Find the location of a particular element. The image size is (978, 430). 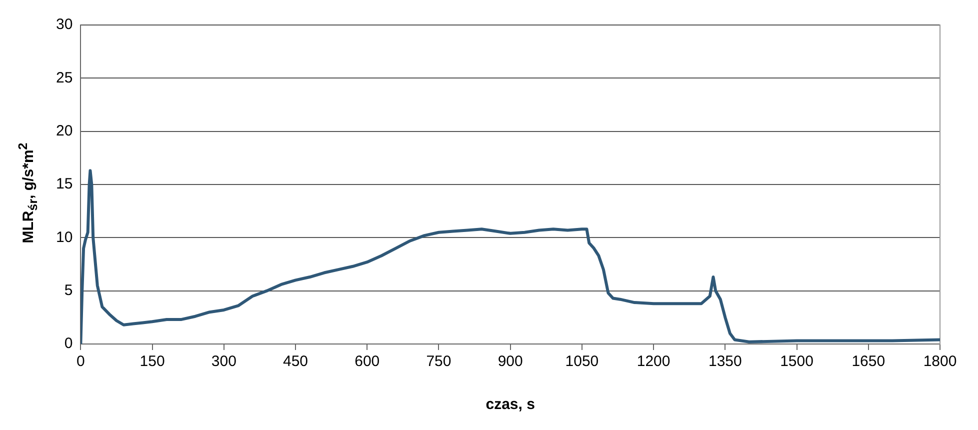

y-tick-label: 10 is located at coordinates (64, 237).